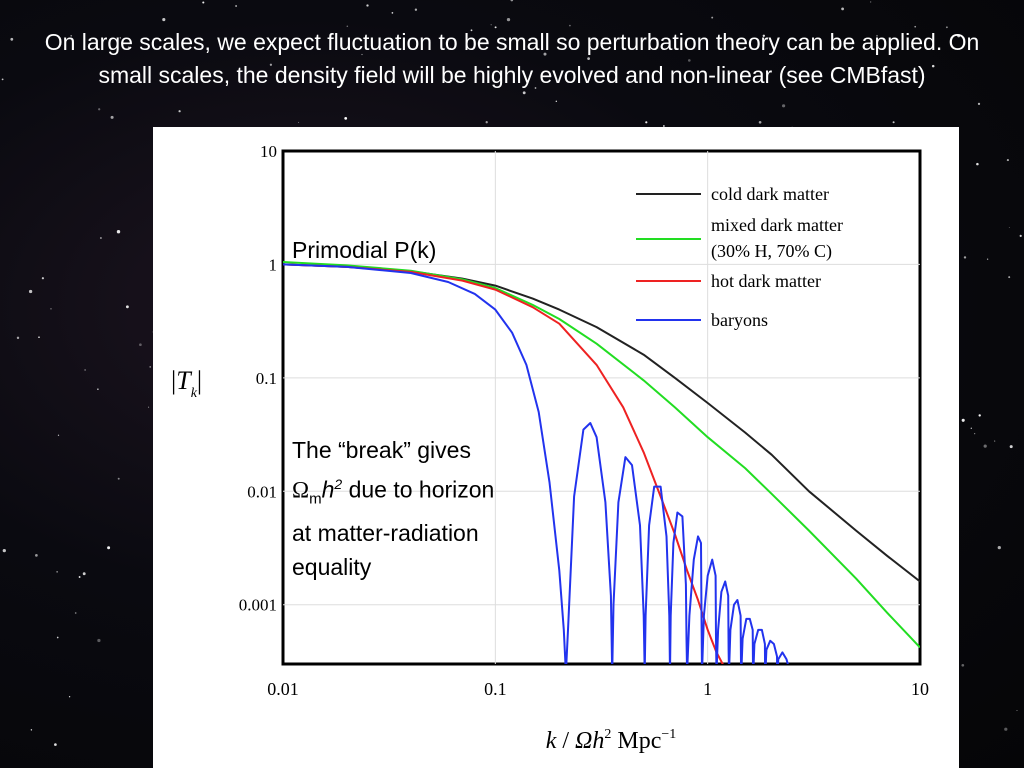 This screenshot has height=768, width=1024. Describe the element at coordinates (707, 689) in the screenshot. I see `x-tick-label: 1` at that location.